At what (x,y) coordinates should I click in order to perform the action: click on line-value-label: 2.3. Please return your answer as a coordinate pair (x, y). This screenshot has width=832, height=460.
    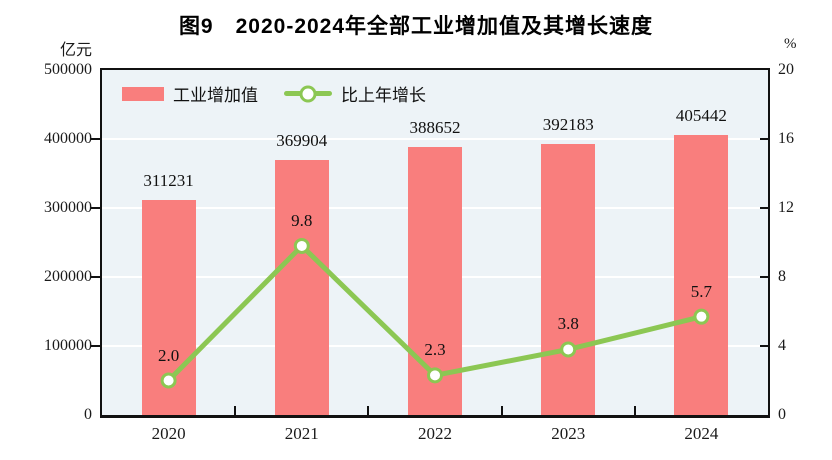
    Looking at the image, I should click on (435, 350).